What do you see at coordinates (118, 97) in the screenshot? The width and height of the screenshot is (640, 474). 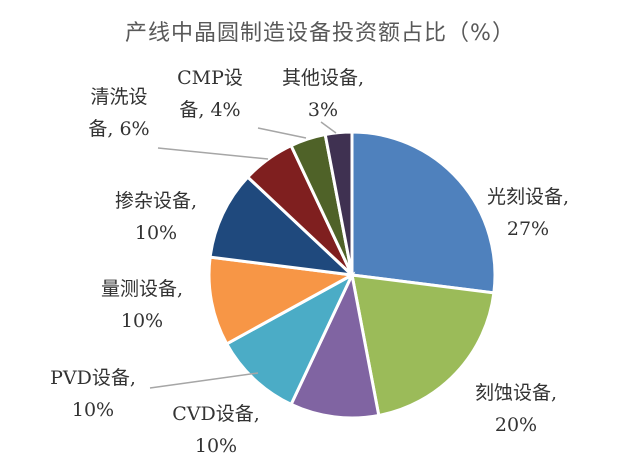 I see `slice-label-line: 清洗设` at bounding box center [118, 97].